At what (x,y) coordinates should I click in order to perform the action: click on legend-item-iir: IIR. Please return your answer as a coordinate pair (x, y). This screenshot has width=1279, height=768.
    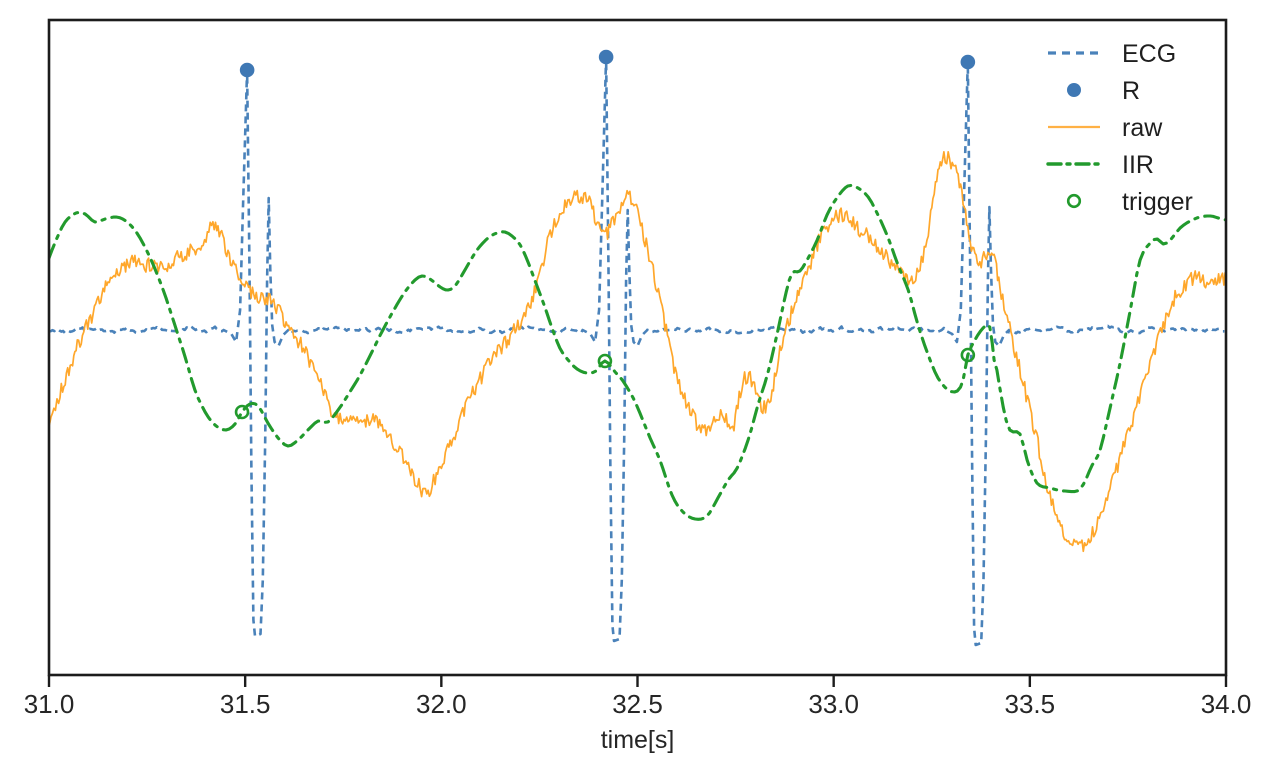
    Looking at the image, I should click on (1100, 165).